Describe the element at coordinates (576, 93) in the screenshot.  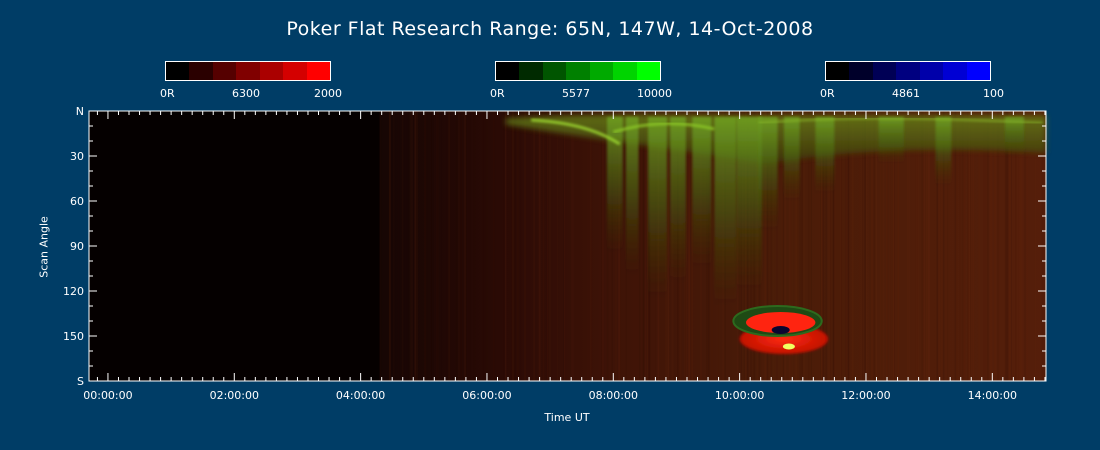
I see `colorbar-green-mid-label: 5577` at that location.